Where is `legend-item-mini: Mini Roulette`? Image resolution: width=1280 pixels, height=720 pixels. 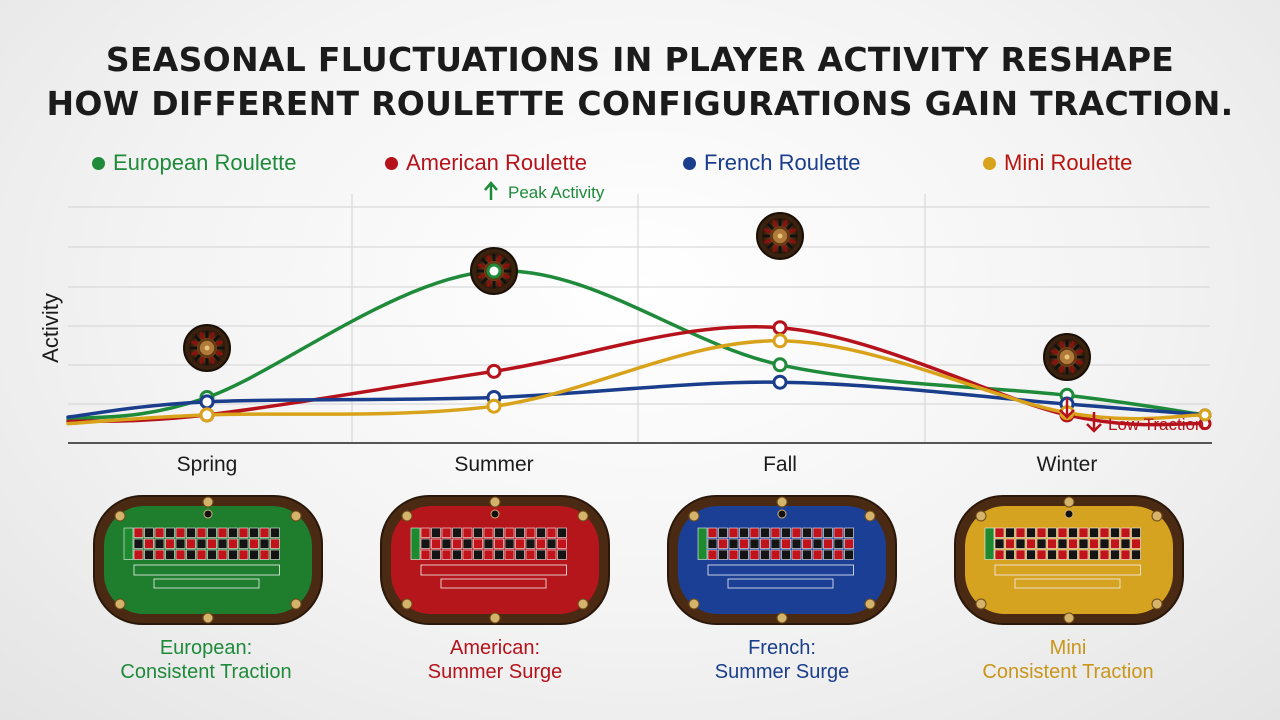
legend-item-mini: Mini Roulette is located at coordinates (1057, 163).